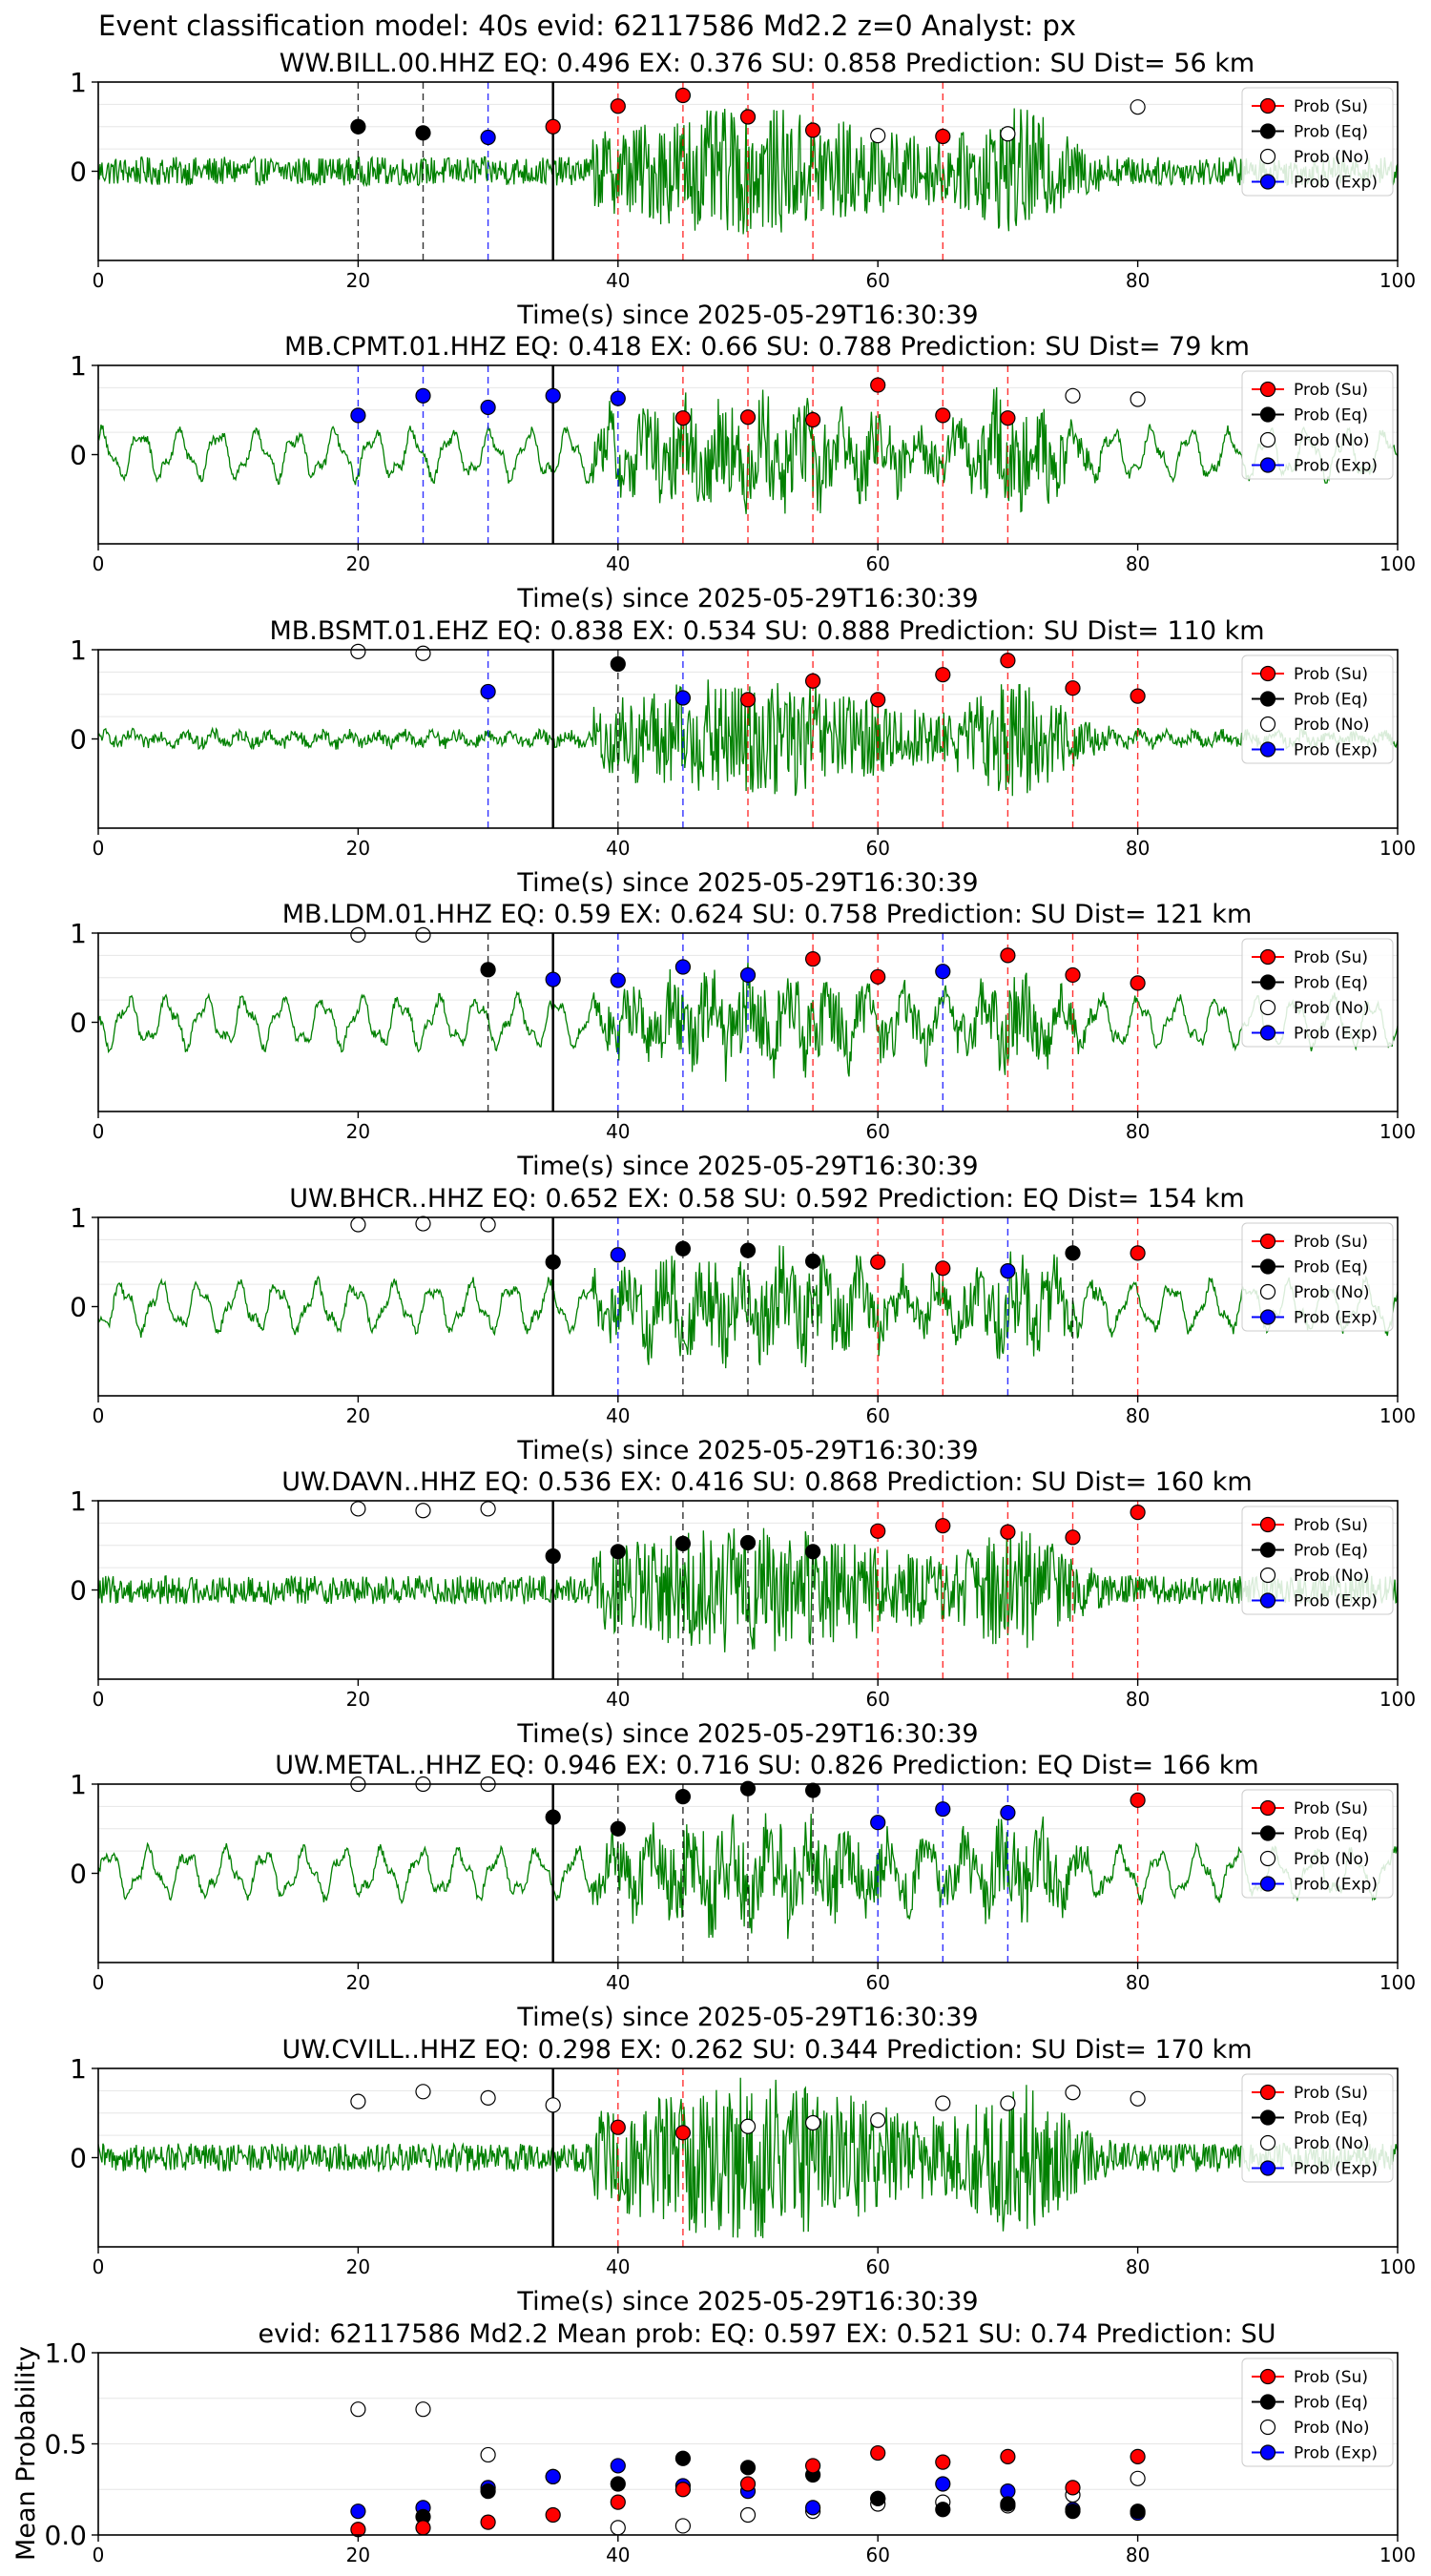 The image size is (1431, 2576). What do you see at coordinates (1267, 156) in the screenshot?
I see `legend-marker-no` at bounding box center [1267, 156].